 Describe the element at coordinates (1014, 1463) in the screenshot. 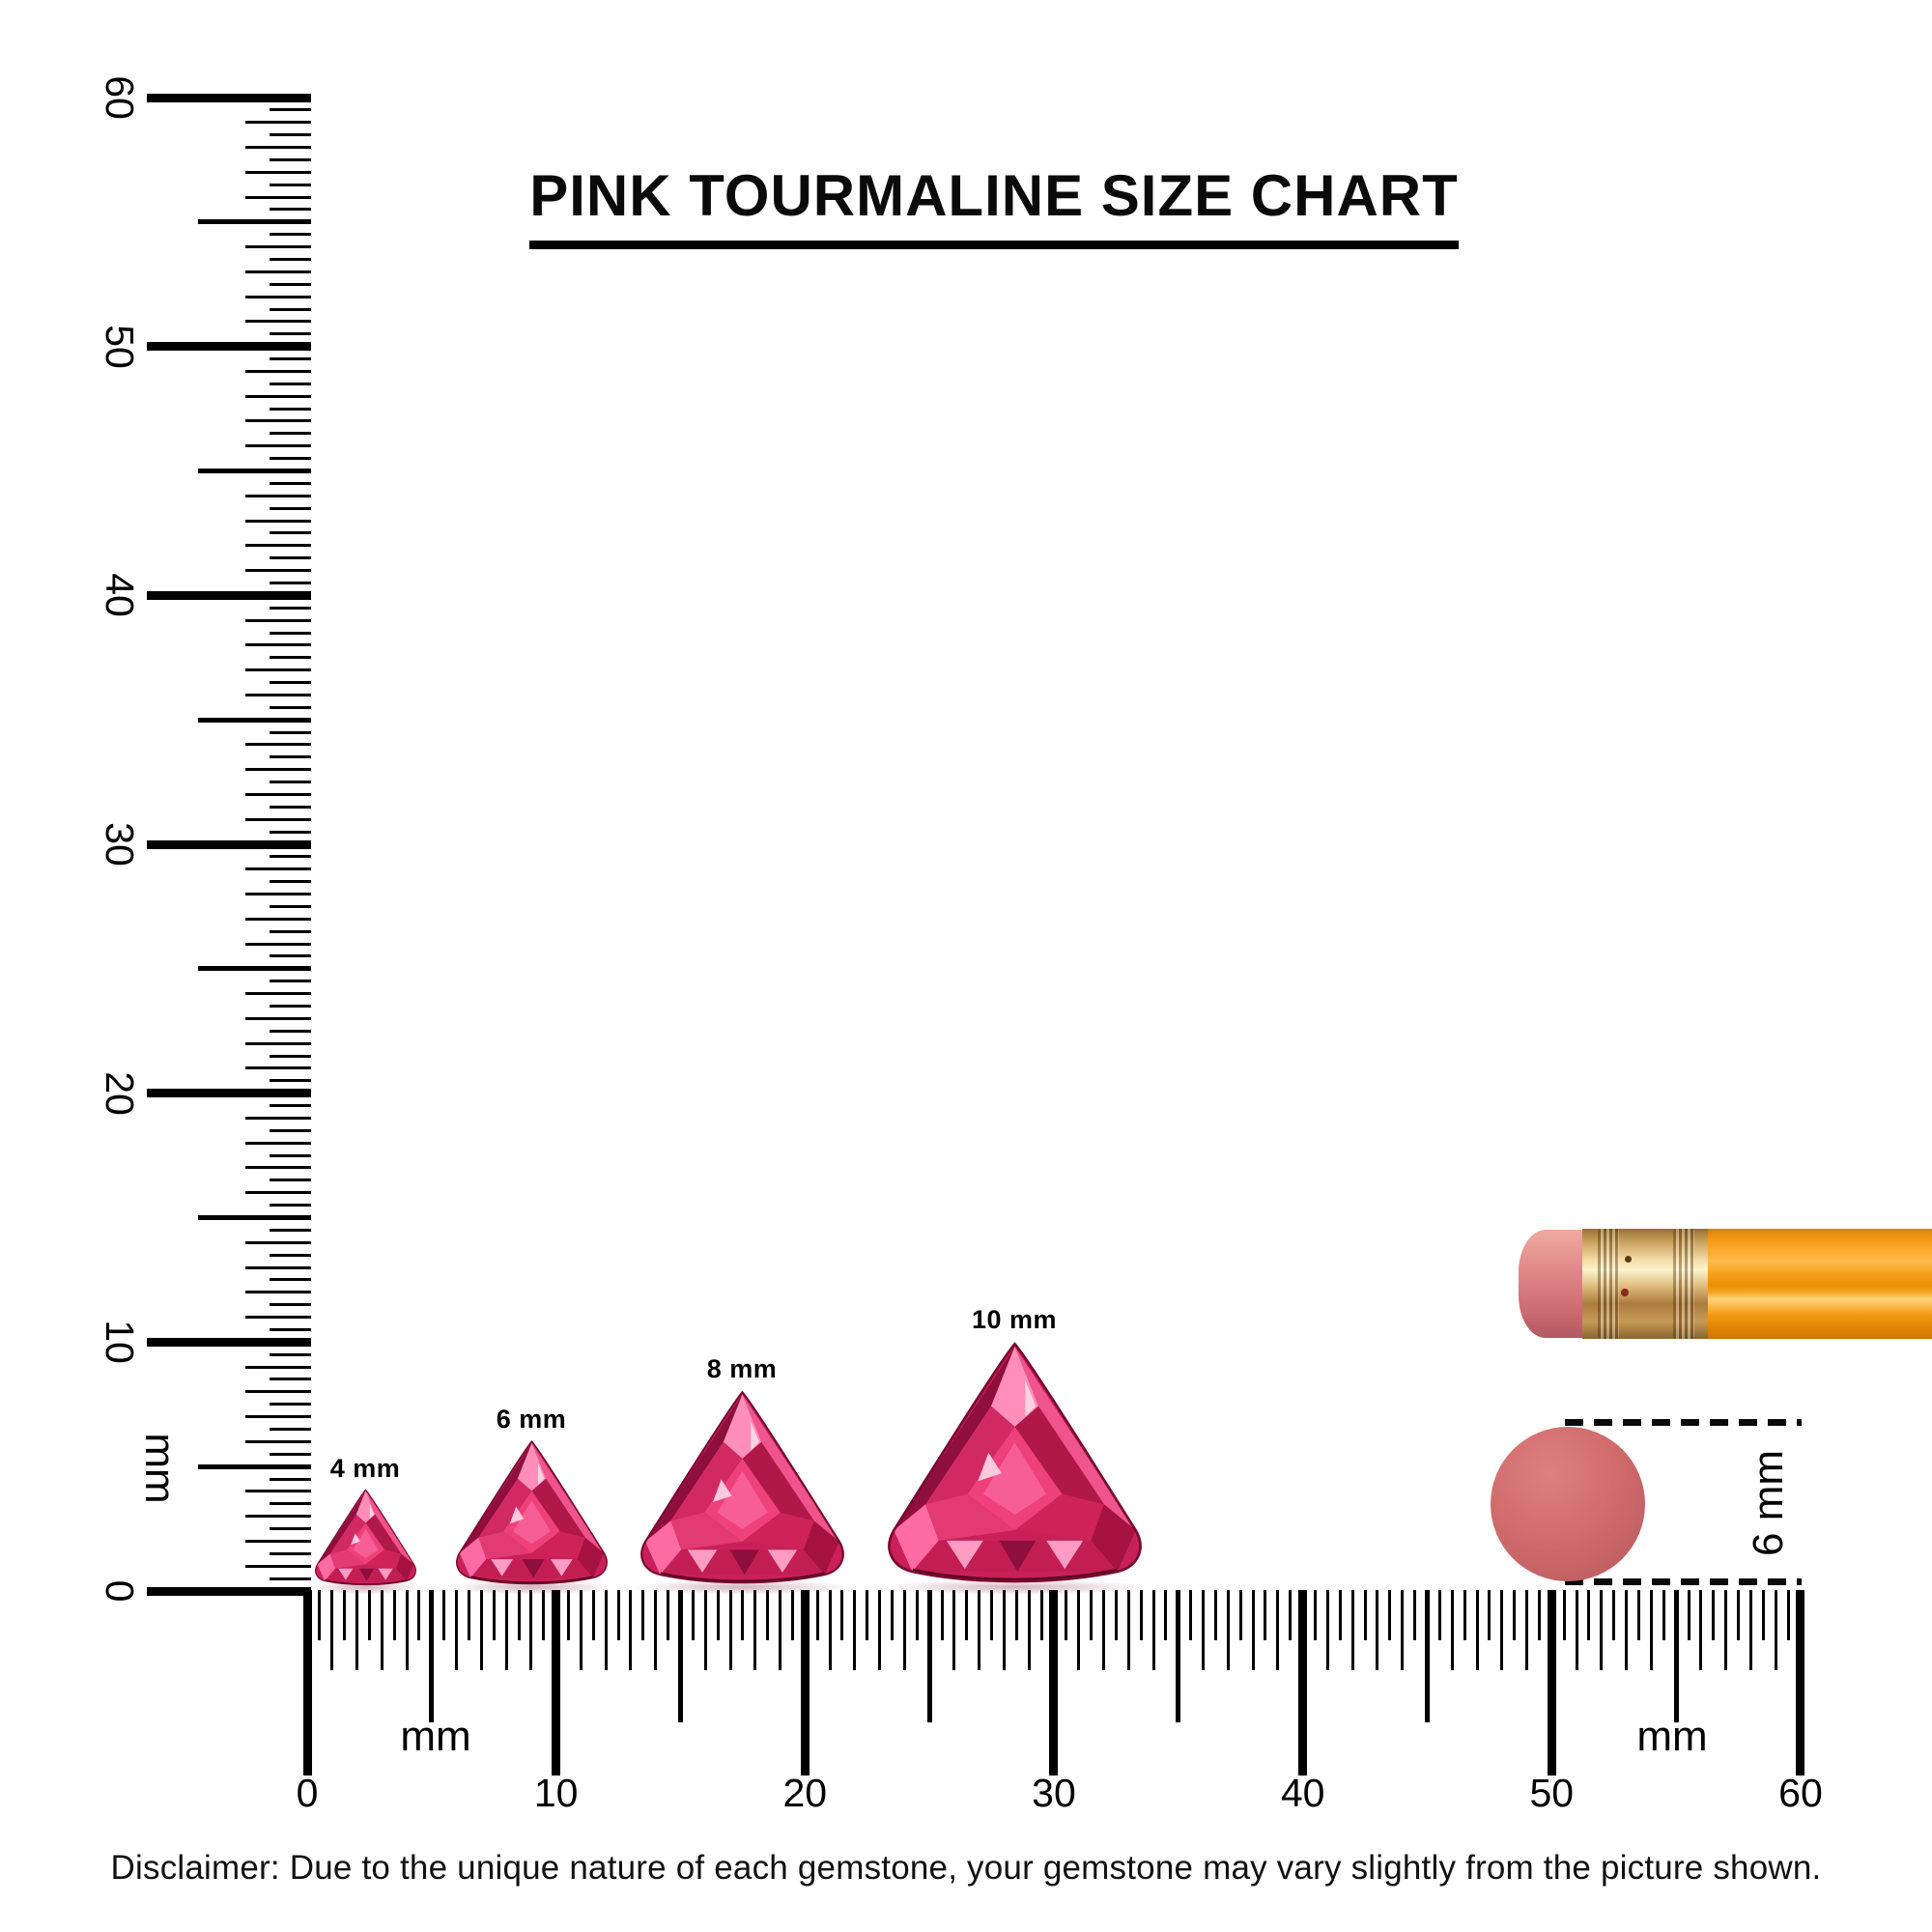

I see `gem-10mm` at that location.